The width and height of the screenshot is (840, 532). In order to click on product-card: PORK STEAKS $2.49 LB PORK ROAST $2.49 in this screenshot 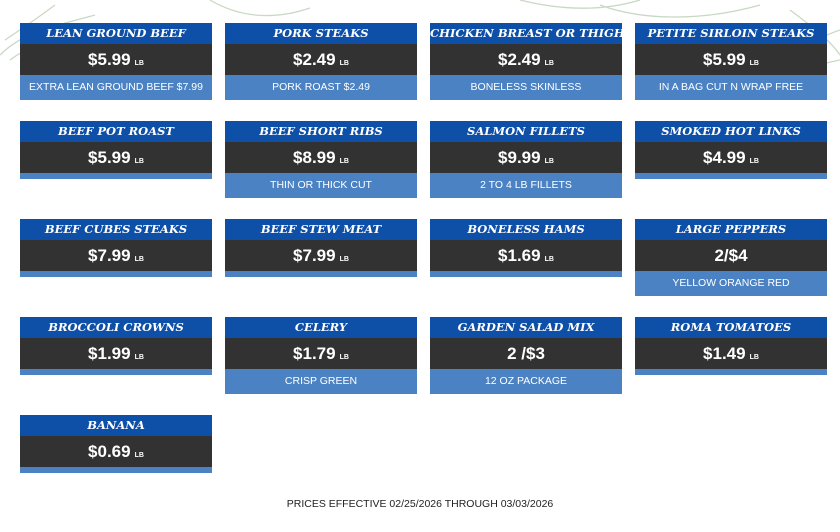, I will do `click(321, 61)`.